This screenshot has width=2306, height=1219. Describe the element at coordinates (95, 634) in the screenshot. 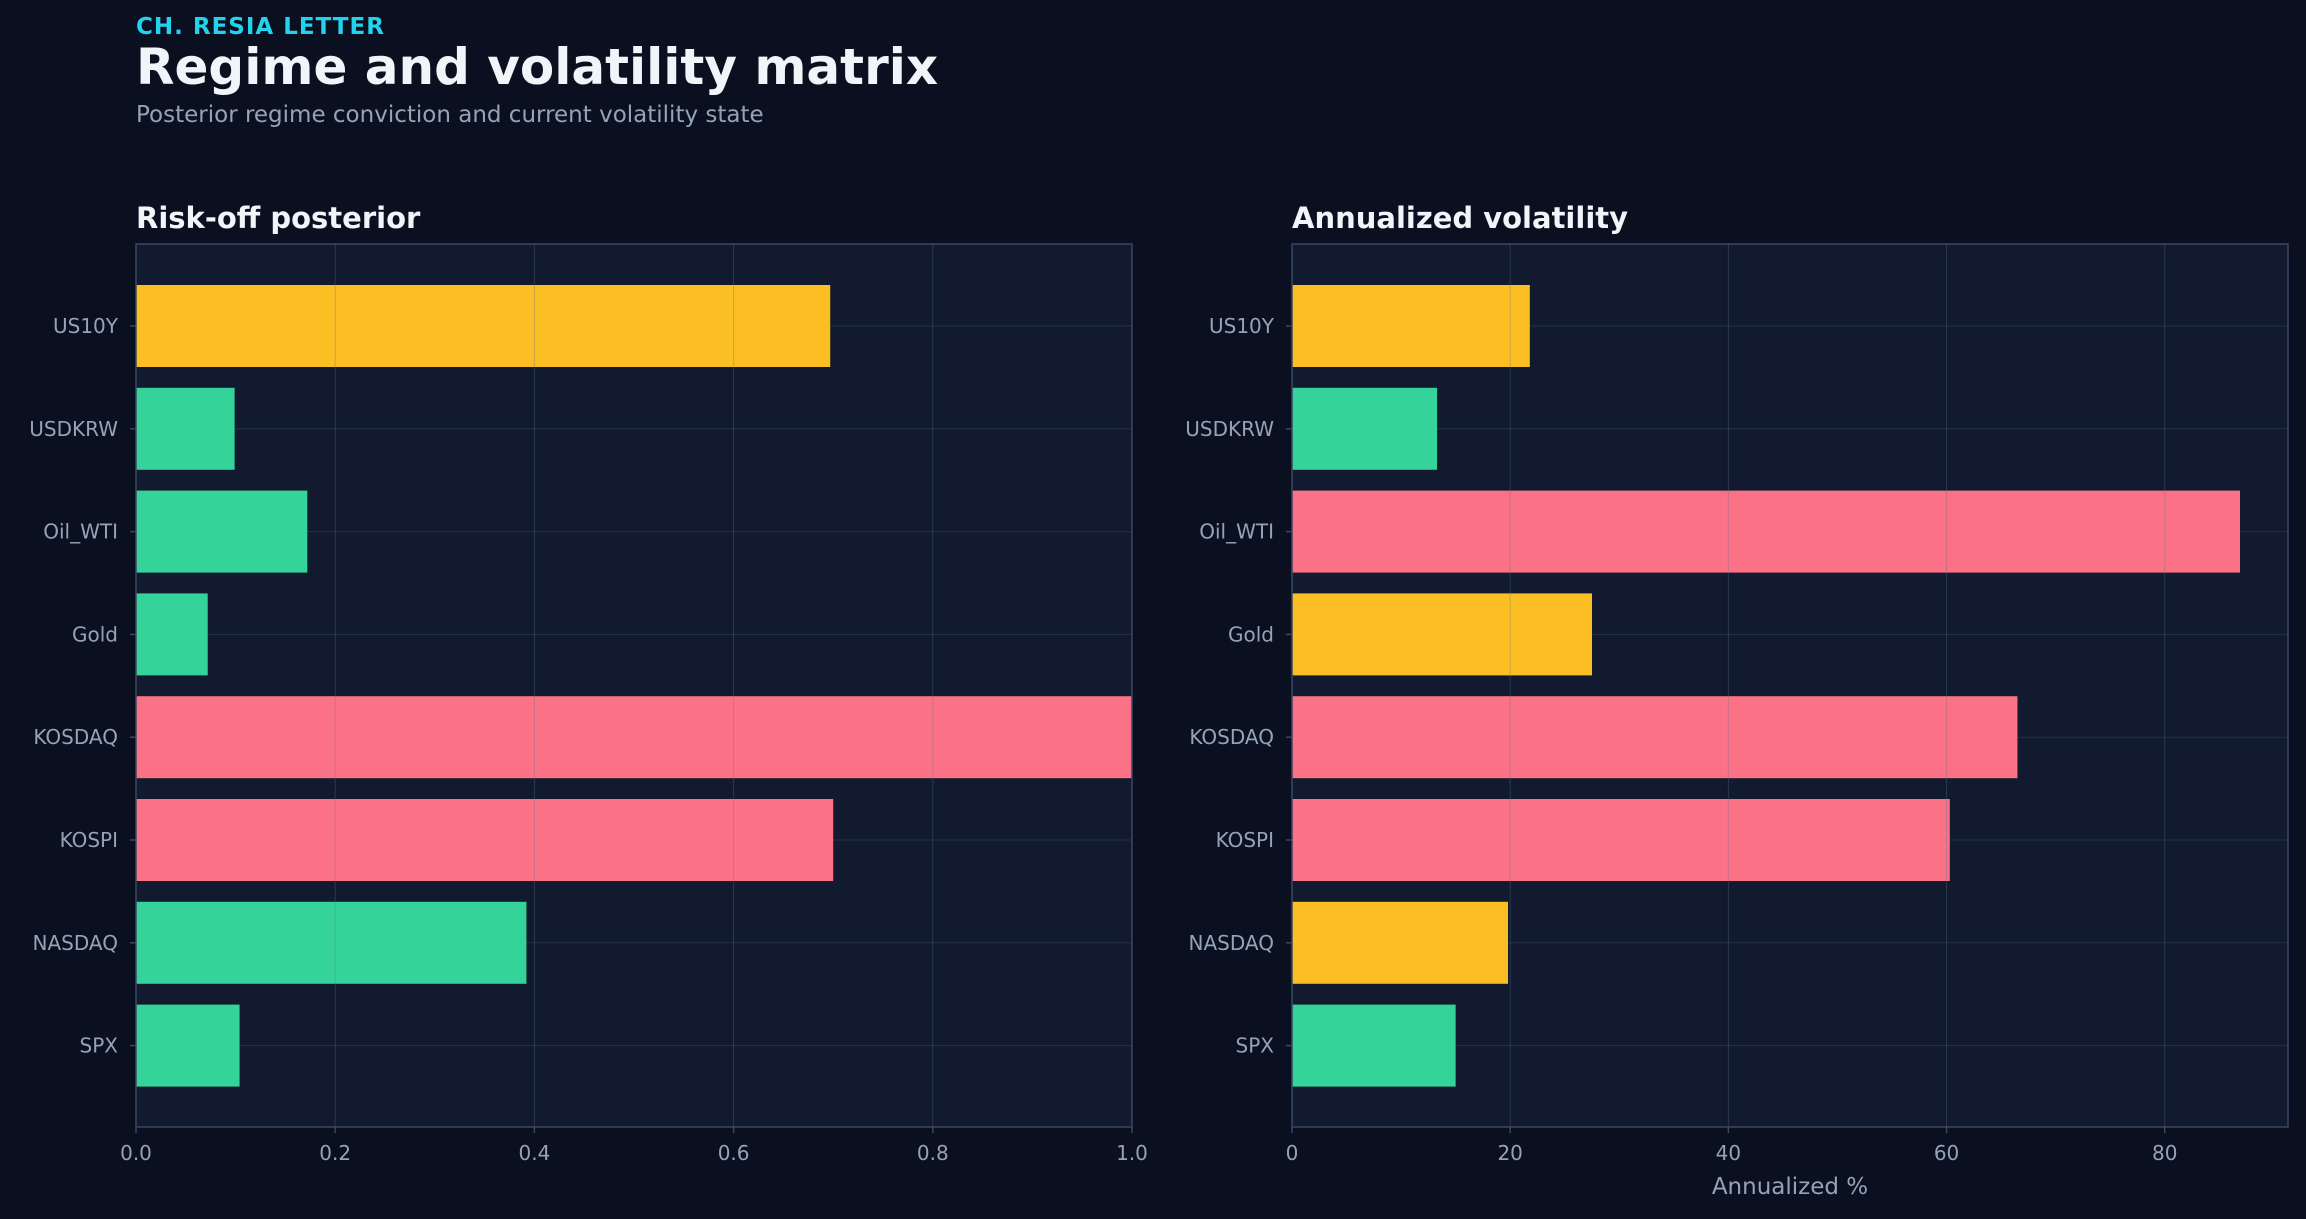

I see `posterior-ytick-label: Gold` at that location.